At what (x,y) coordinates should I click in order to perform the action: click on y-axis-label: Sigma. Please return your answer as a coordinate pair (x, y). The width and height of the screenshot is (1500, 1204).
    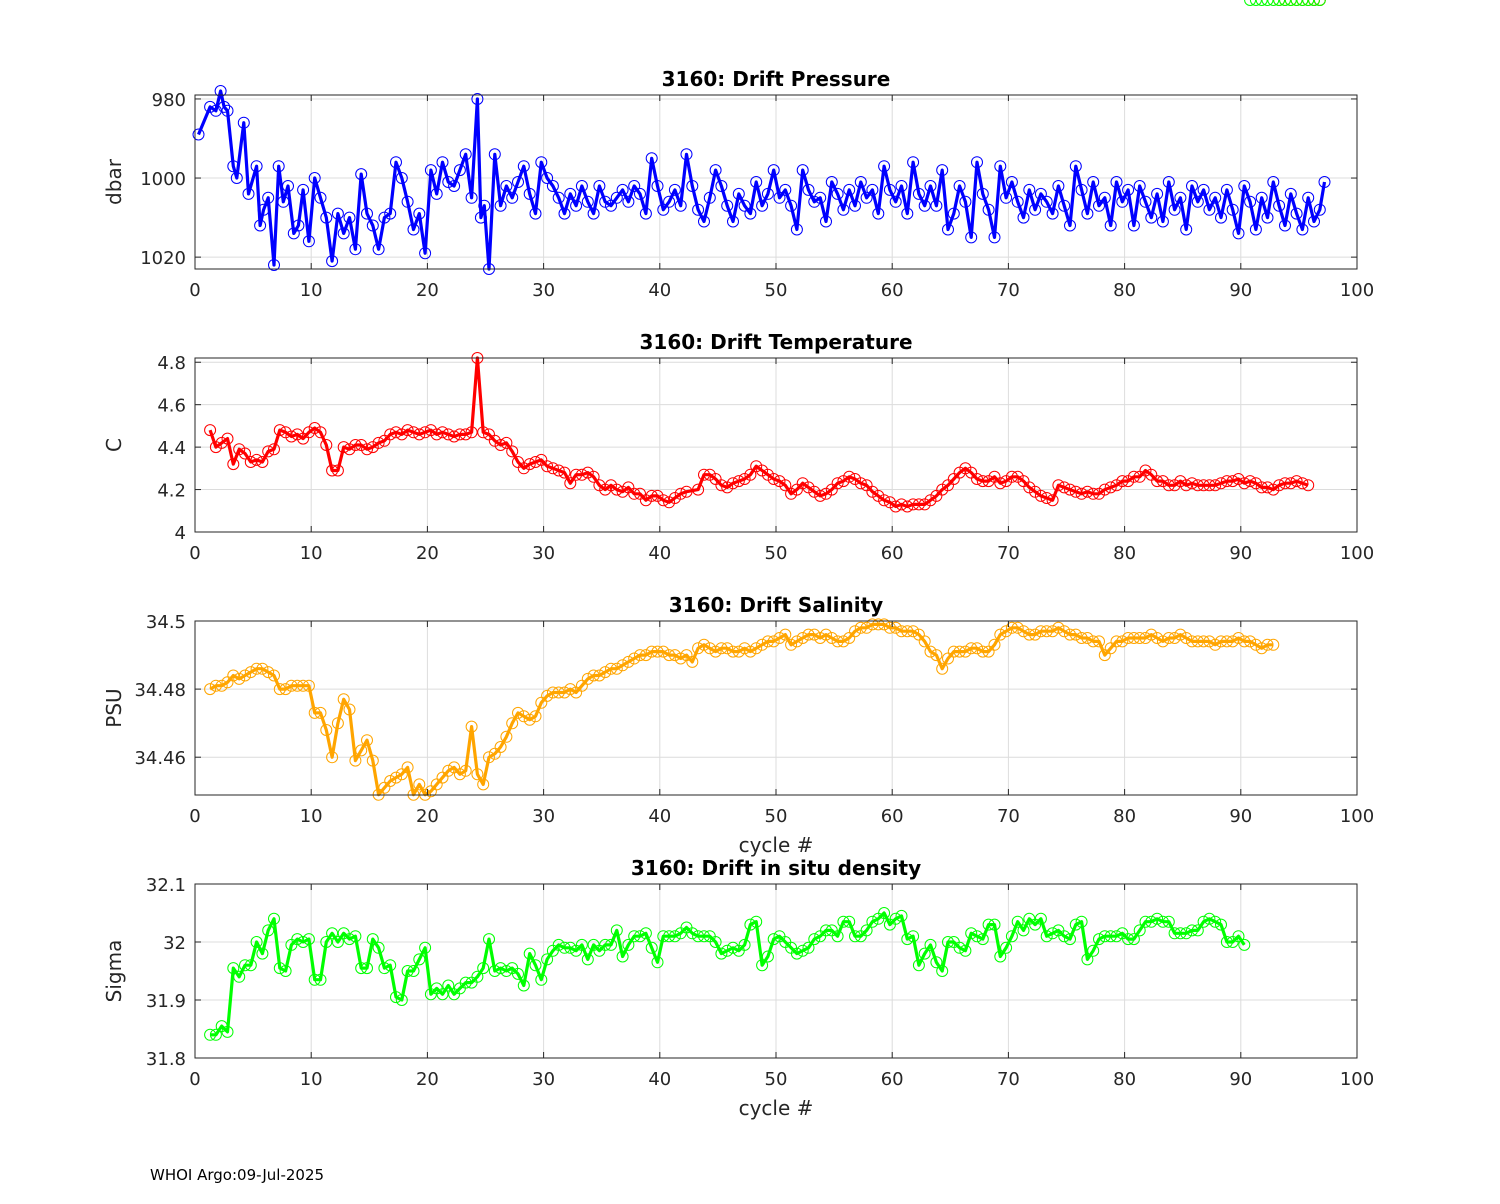
    Looking at the image, I should click on (114, 971).